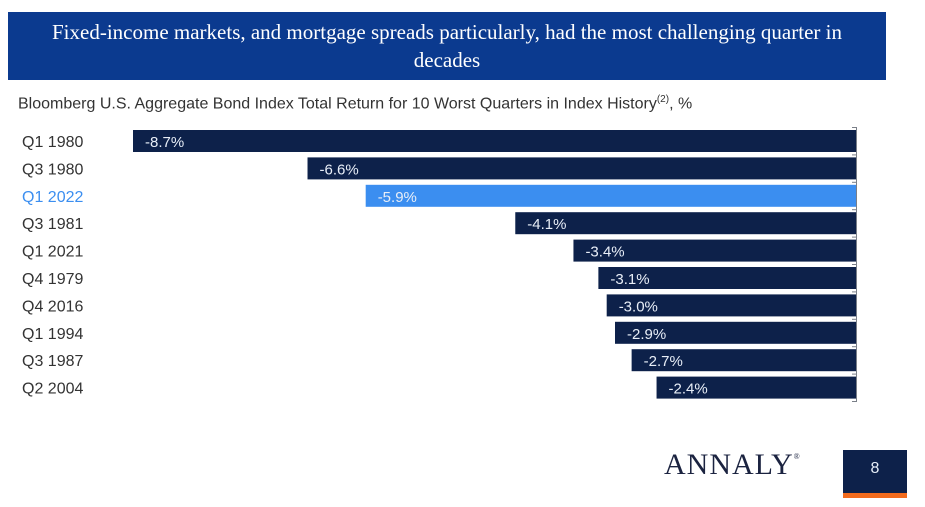 The image size is (925, 507). What do you see at coordinates (714, 250) in the screenshot?
I see `bar-q1-2021` at bounding box center [714, 250].